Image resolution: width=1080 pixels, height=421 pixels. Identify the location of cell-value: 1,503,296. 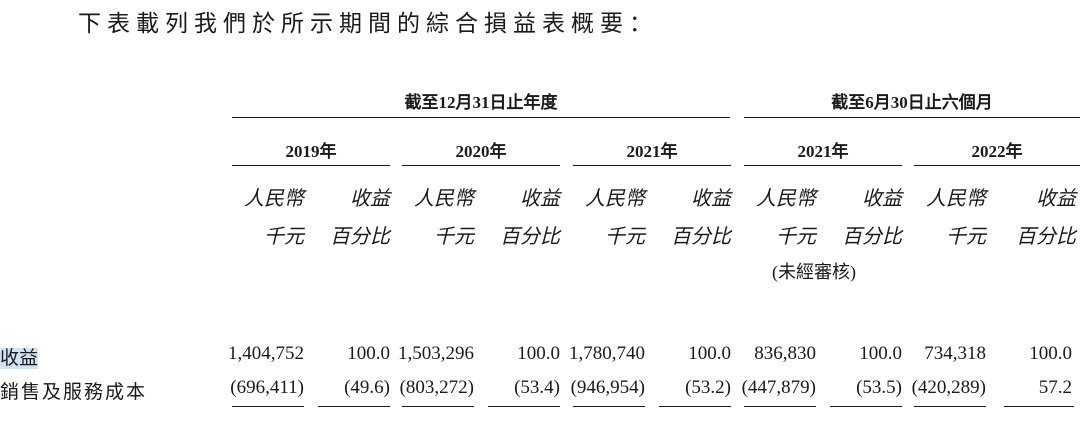
(436, 353).